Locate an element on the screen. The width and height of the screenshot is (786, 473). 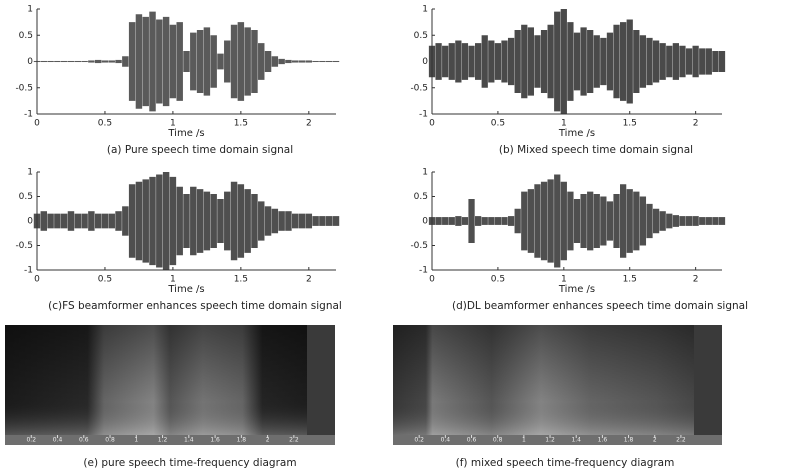
caption: (a) Pure speech time domain signal is located at coordinates (200, 150).